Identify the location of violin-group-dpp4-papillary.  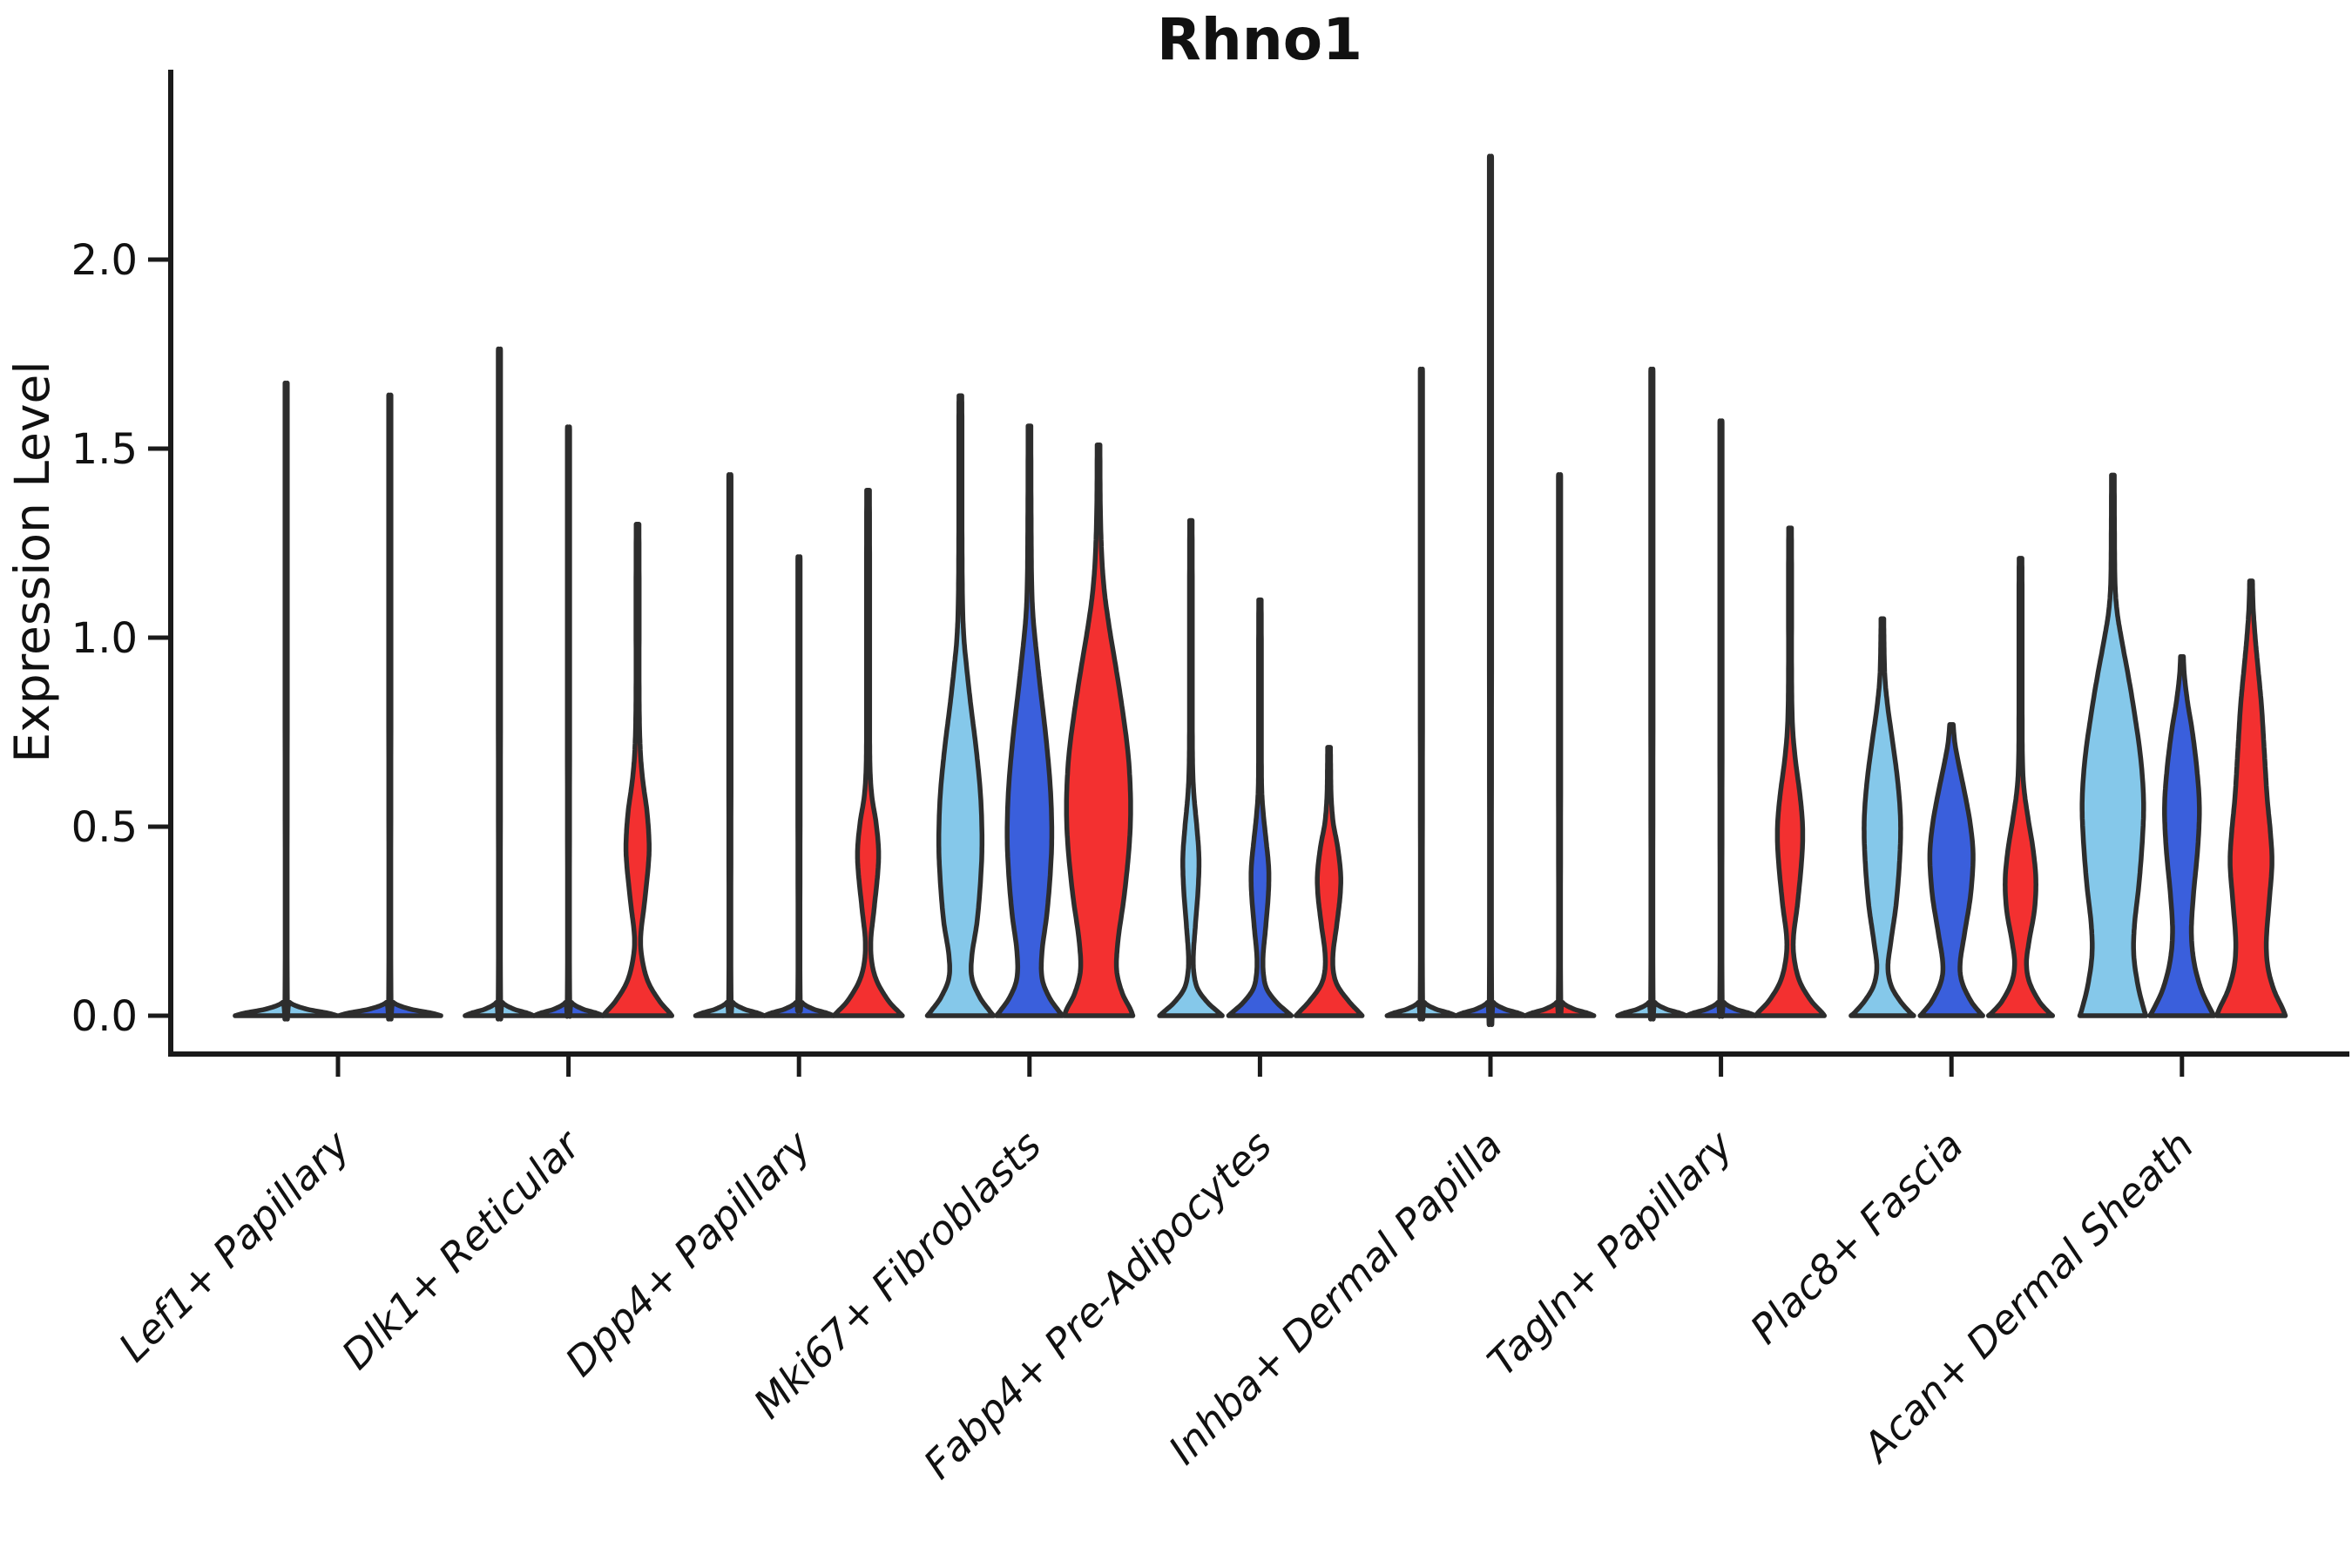
(799, 745).